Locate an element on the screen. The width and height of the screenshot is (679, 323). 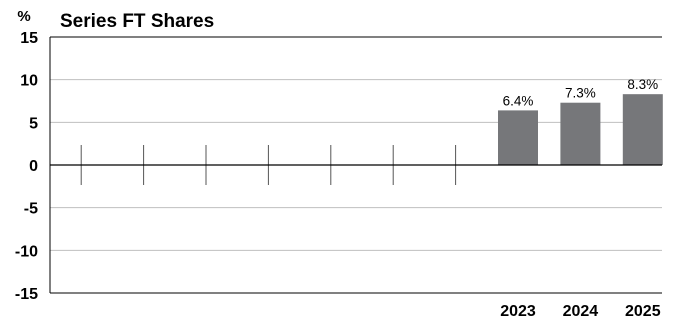
y-tick-label: 5 is located at coordinates (33, 123).